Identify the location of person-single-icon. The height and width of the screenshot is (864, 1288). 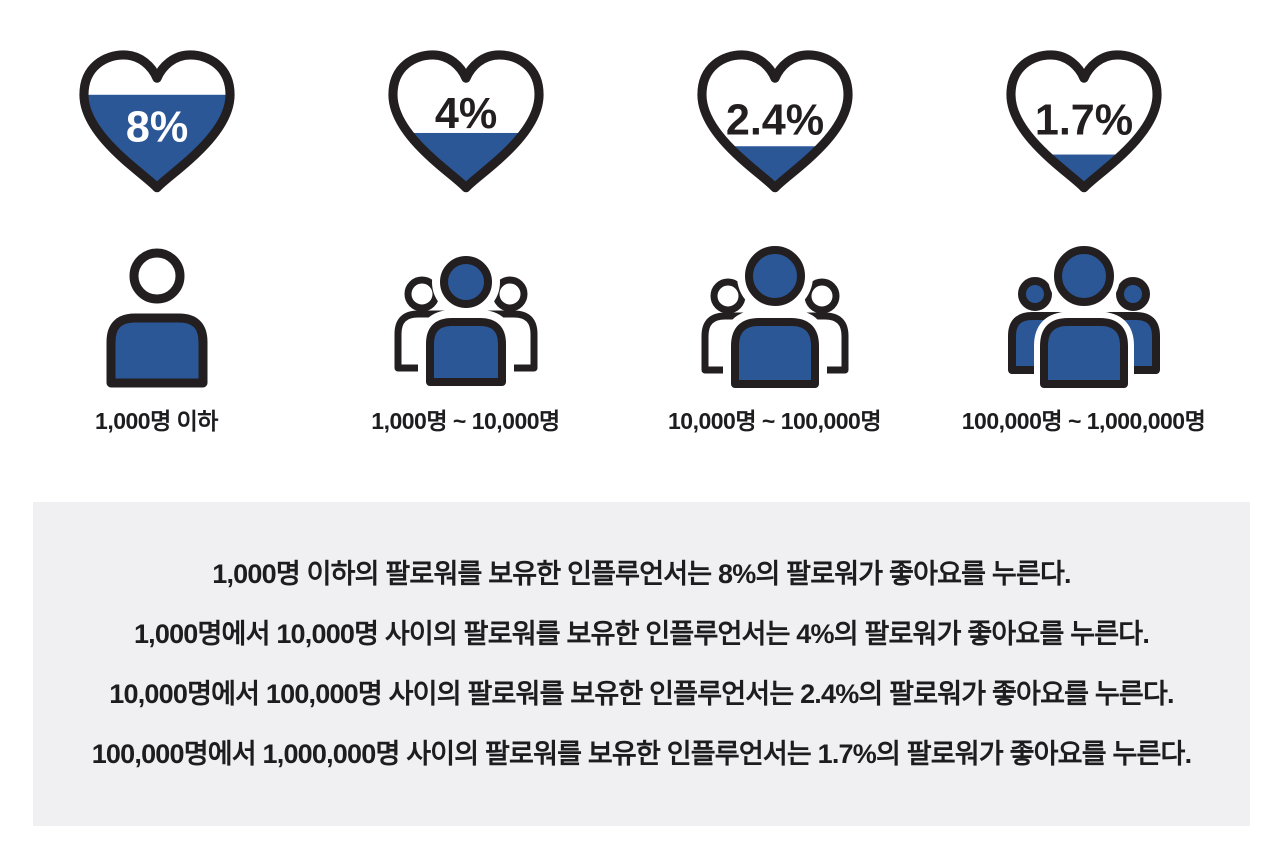
(156, 318).